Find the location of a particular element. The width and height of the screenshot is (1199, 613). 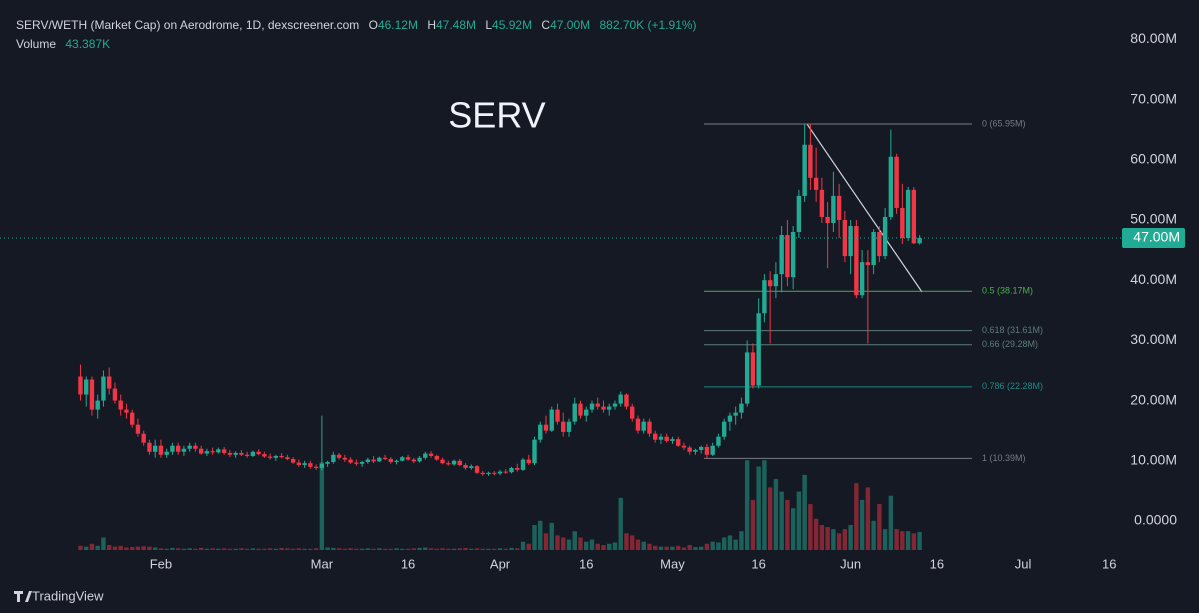

y-tick-label: 0.0000 is located at coordinates (1155, 520).